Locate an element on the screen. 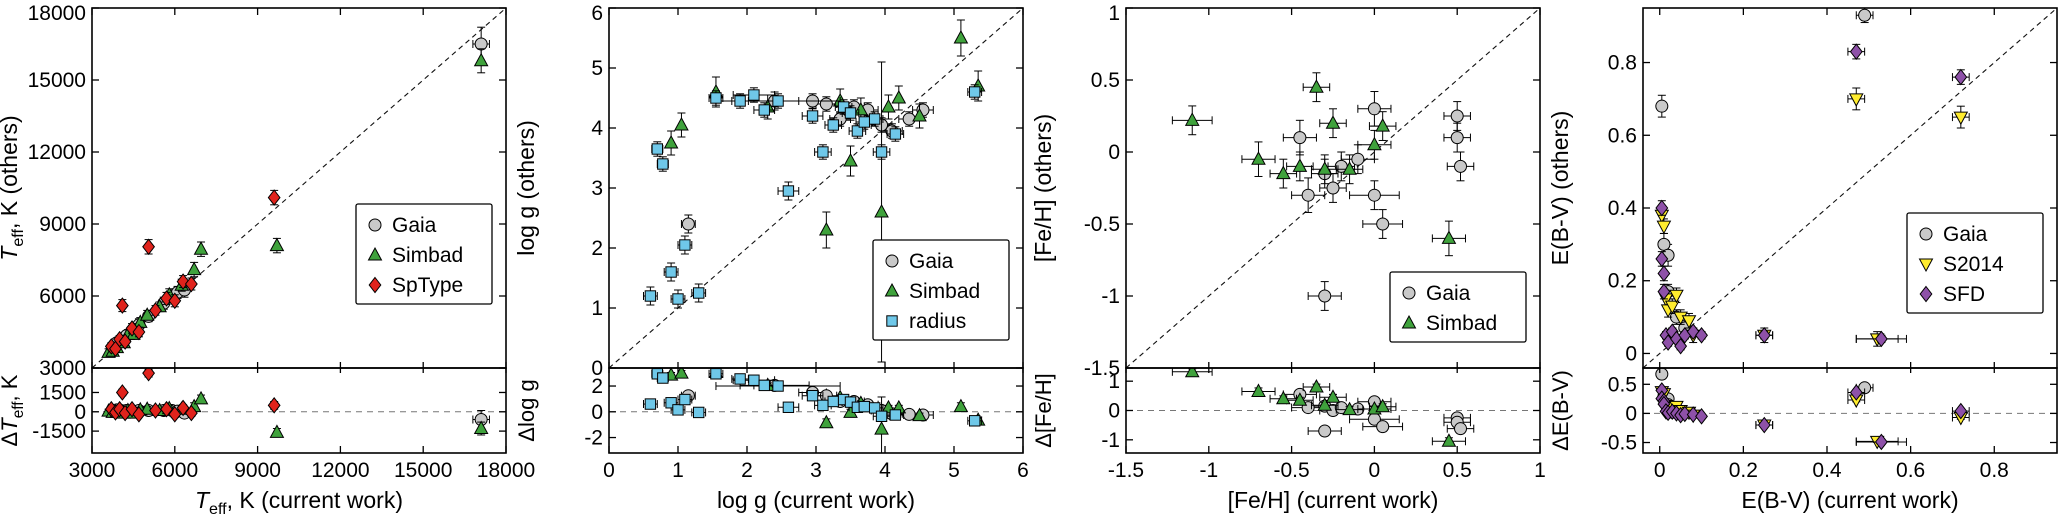 This screenshot has height=521, width=2067. y-tick-label: 0 is located at coordinates (1631, 353).